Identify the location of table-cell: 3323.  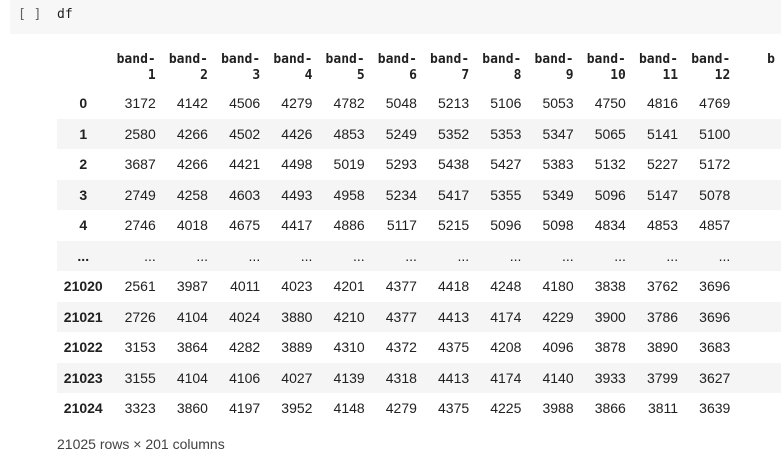
(140, 408).